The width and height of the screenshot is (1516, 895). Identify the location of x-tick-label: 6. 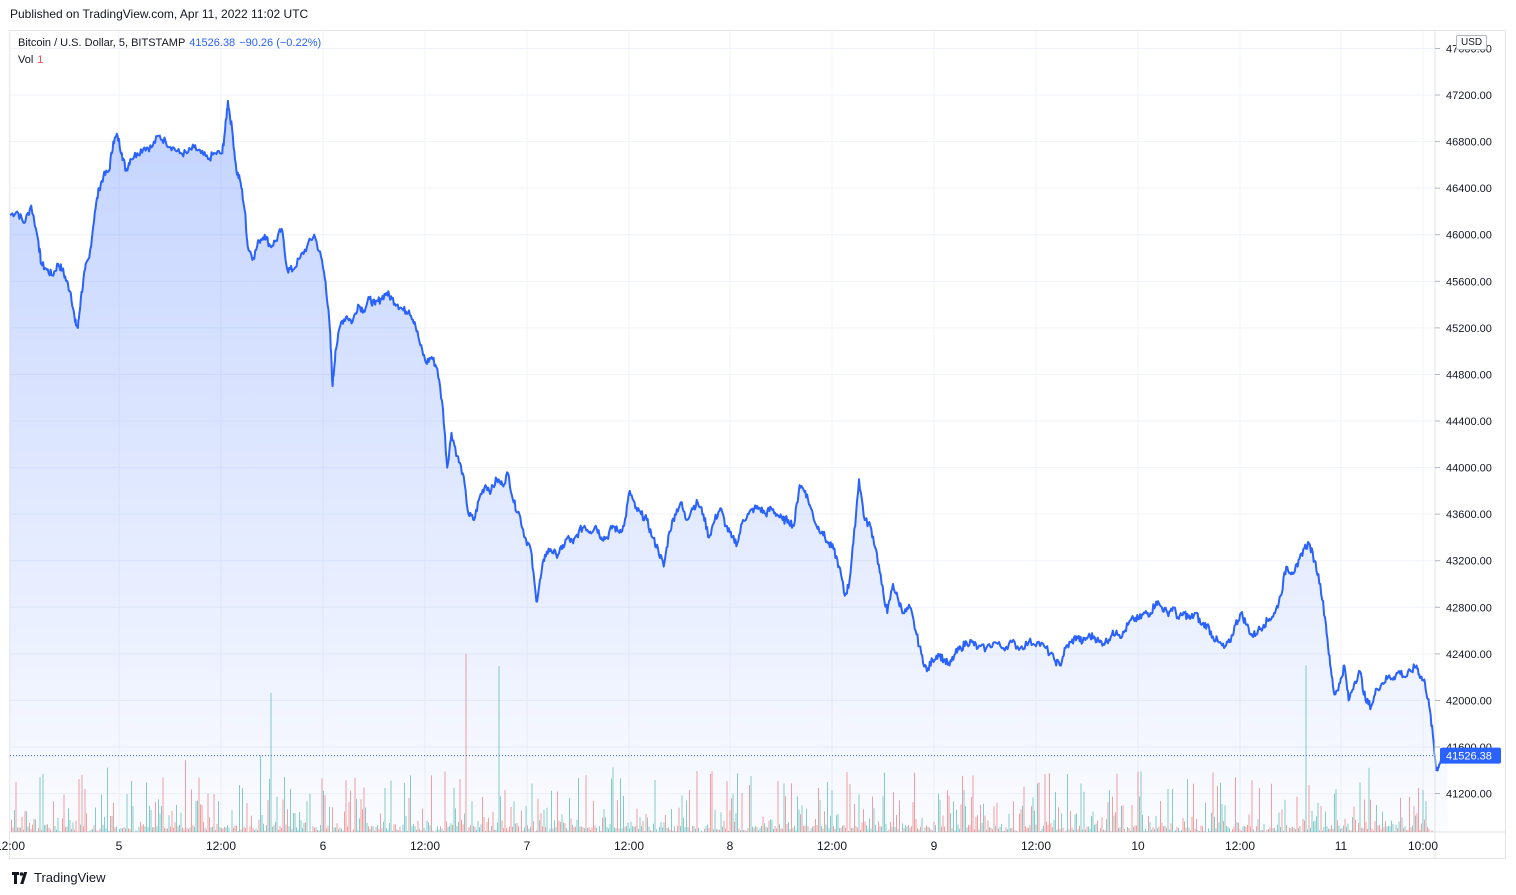
(323, 846).